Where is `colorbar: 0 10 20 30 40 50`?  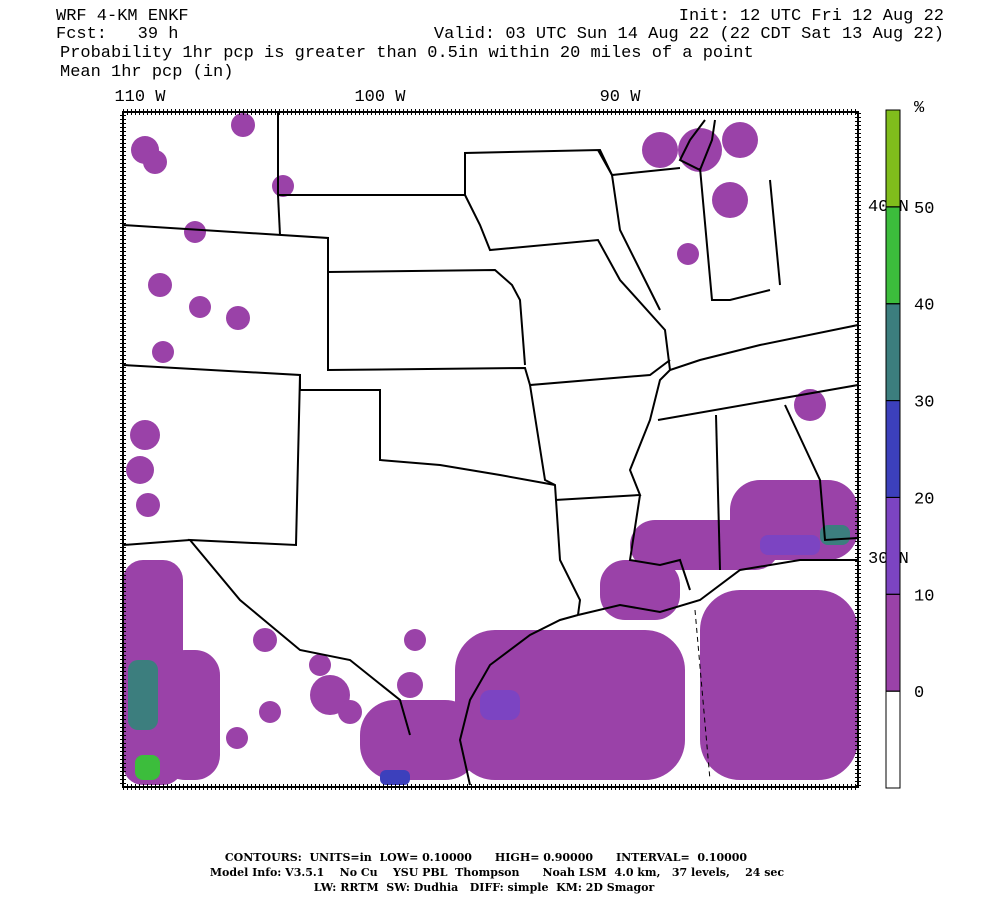
colorbar: 0 10 20 30 40 50 is located at coordinates (909, 449).